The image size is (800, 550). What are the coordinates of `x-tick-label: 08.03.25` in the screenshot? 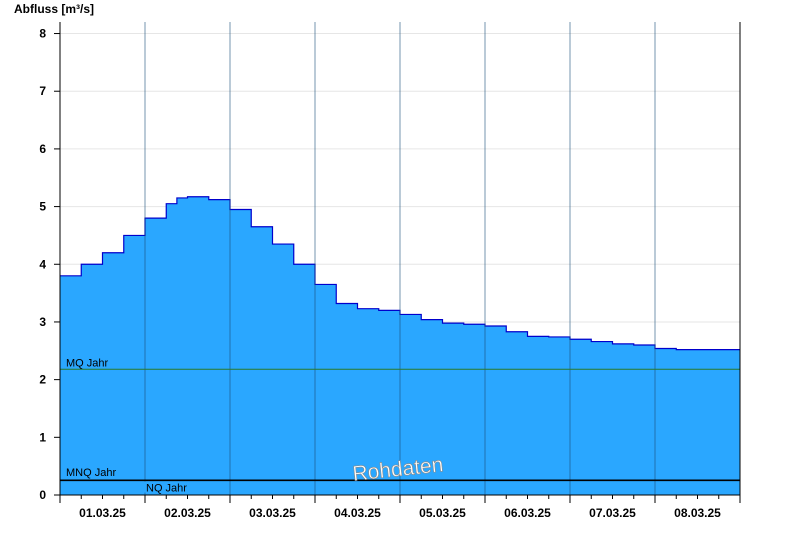 It's located at (697, 513).